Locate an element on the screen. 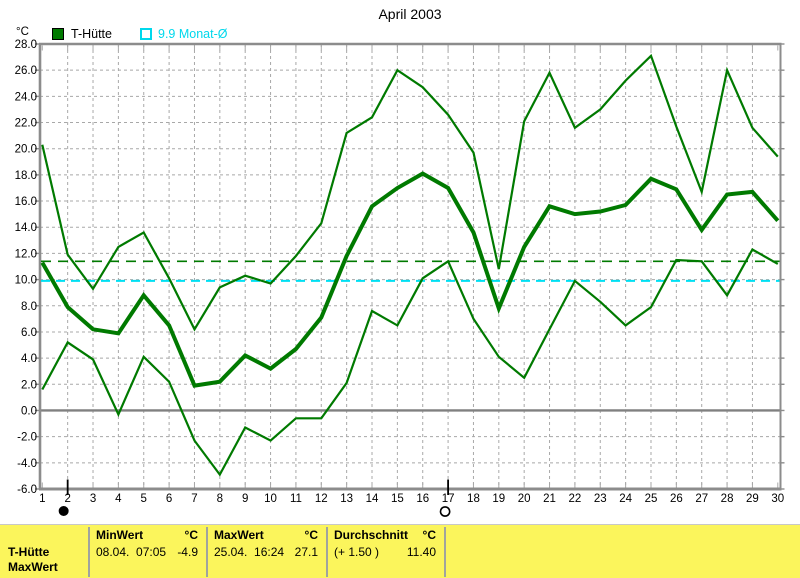  status-minwert-cell: MinWert °C 08.04. 07:05 -4.9 is located at coordinates (147, 551).